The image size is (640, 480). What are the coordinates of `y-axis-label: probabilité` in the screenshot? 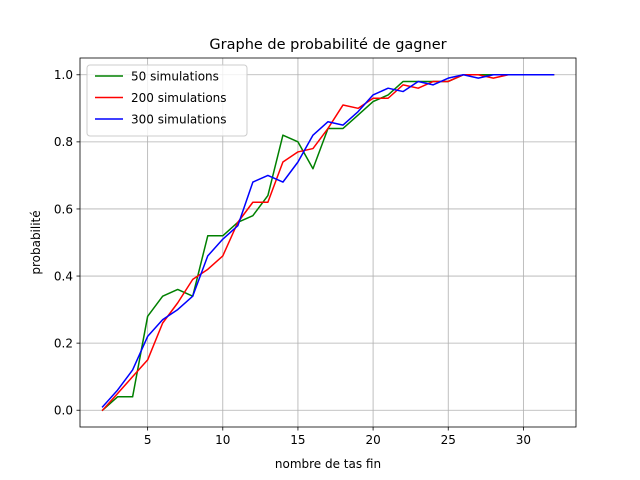 It's located at (36, 242).